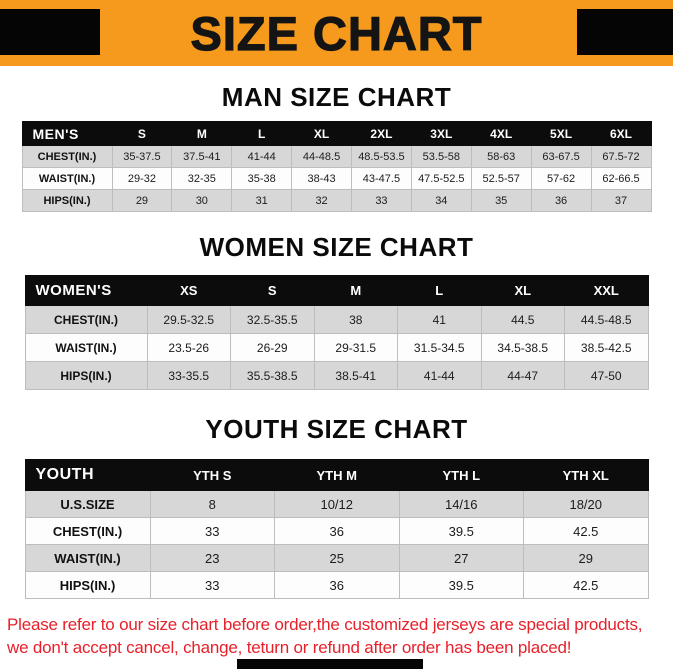  I want to click on size-value: 31, so click(262, 200).